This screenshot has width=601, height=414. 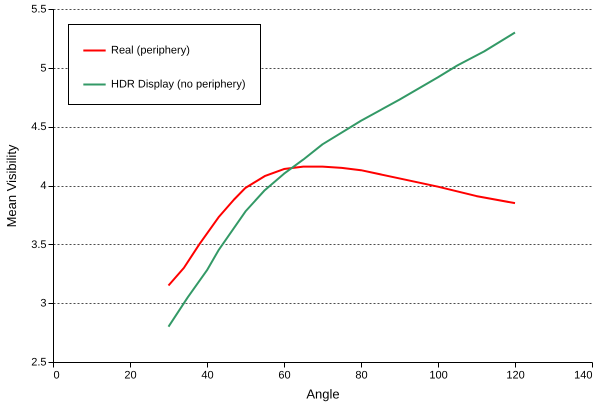 What do you see at coordinates (38, 244) in the screenshot?
I see `y-tick-label: 3.5` at bounding box center [38, 244].